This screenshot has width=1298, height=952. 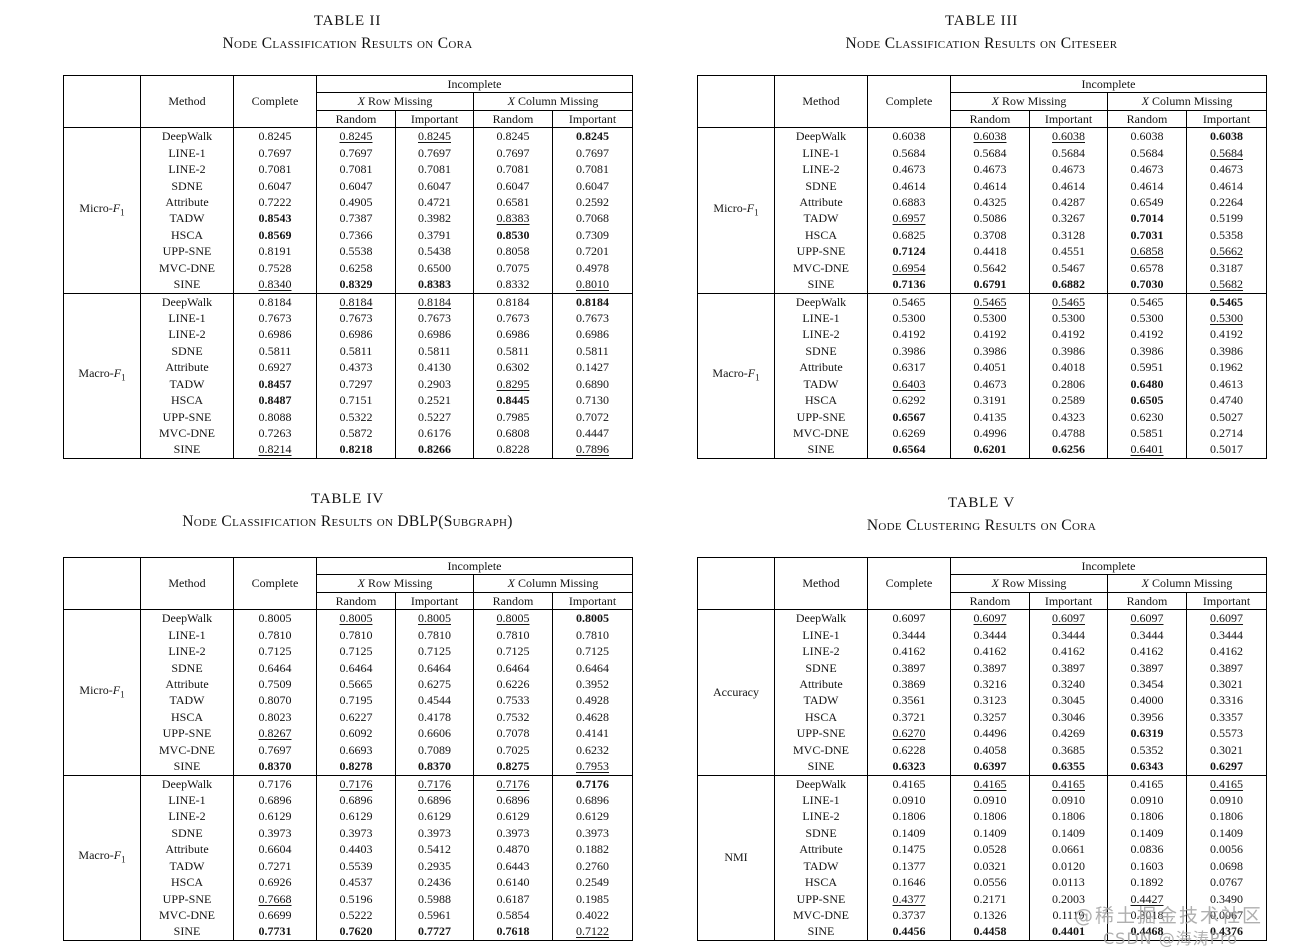 I want to click on random-subheader: Random, so click(x=513, y=601).